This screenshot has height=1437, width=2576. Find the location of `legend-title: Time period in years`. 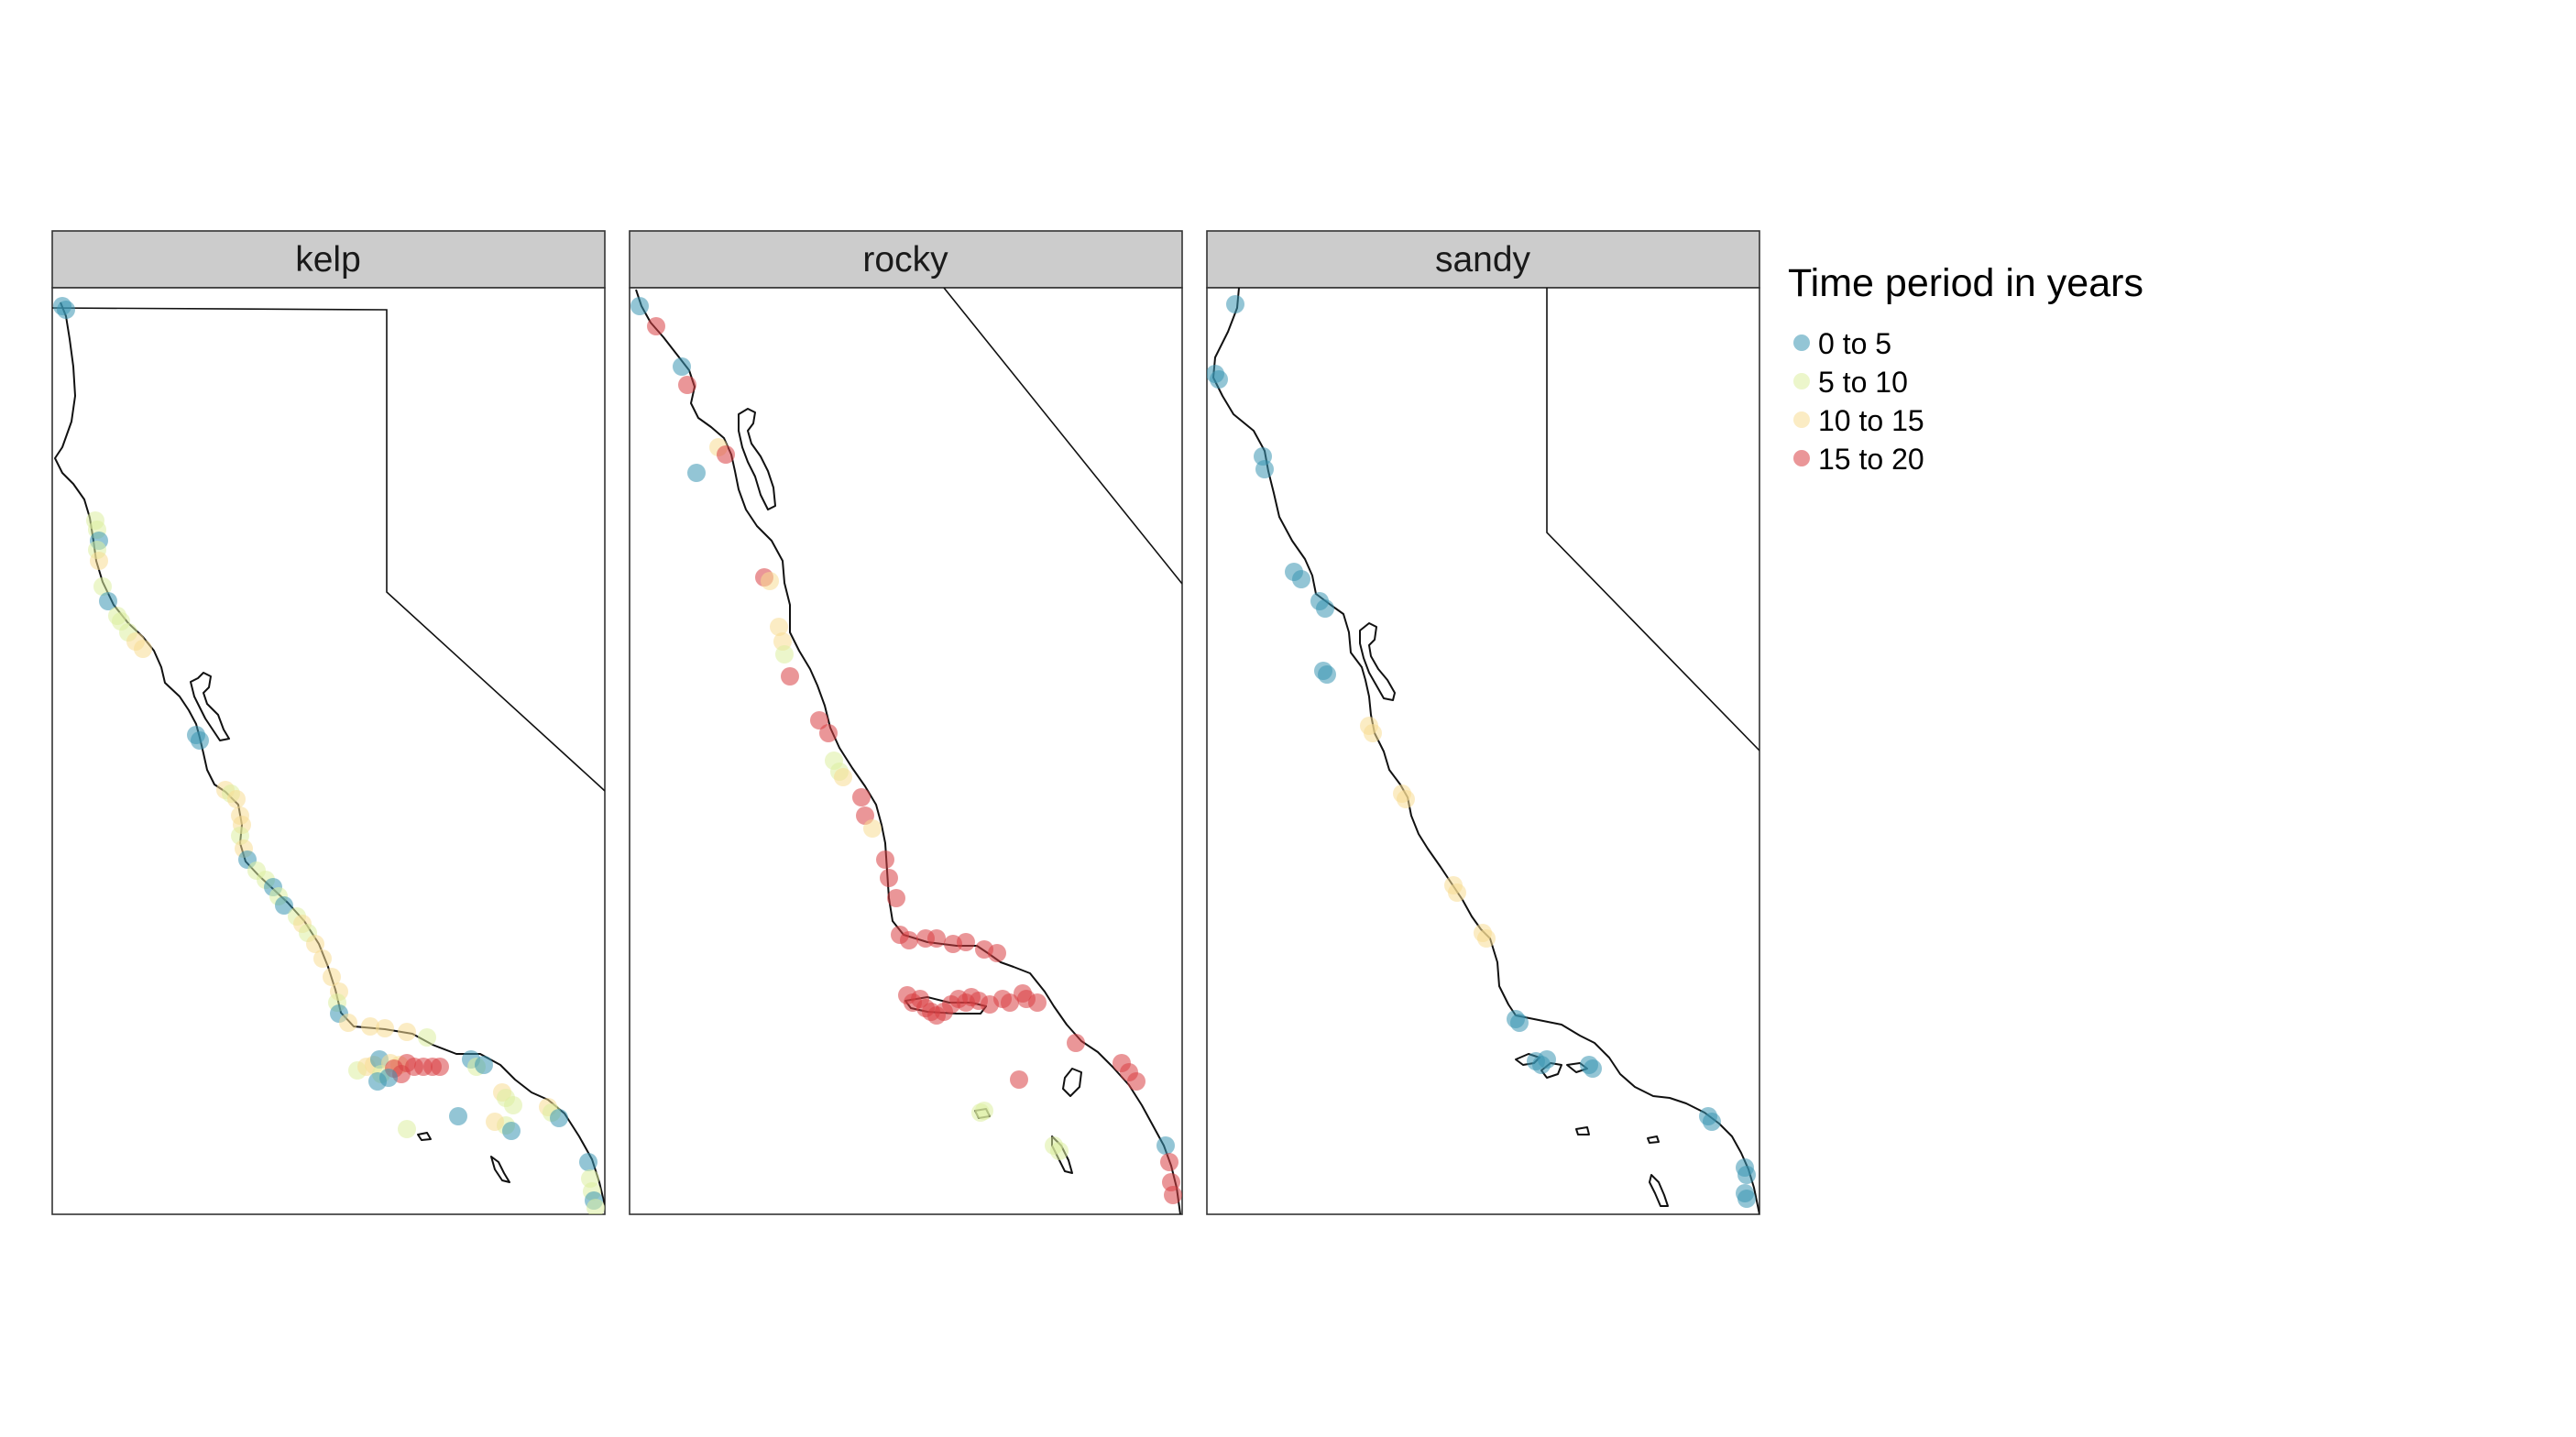

legend-title: Time period in years is located at coordinates (1965, 283).